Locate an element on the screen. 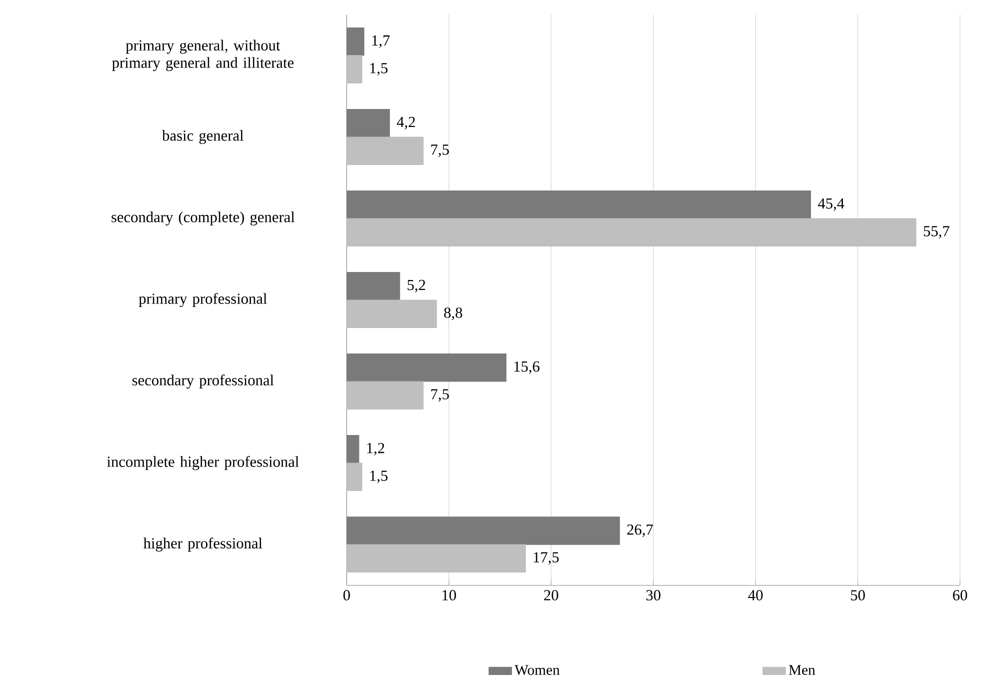 The width and height of the screenshot is (984, 689). data-label: 26,7 is located at coordinates (640, 530).